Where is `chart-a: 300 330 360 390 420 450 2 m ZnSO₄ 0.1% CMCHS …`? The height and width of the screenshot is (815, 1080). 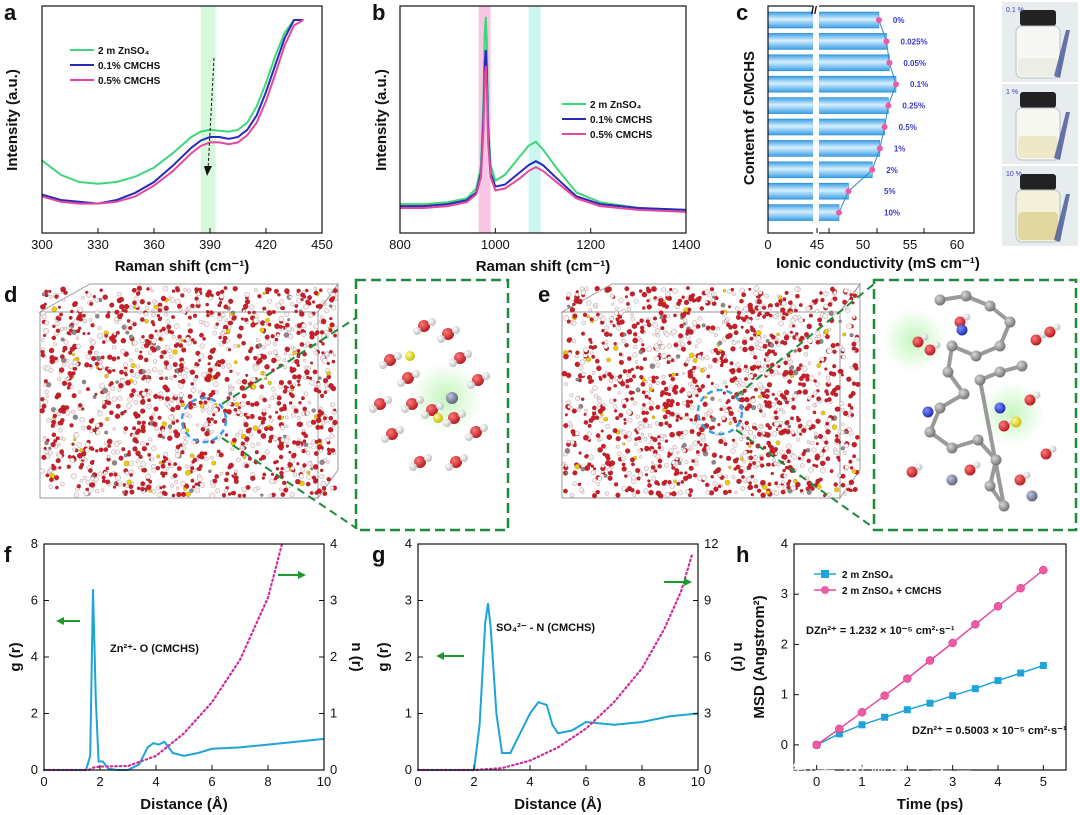 chart-a: 300 330 360 390 420 450 2 m ZnSO₄ 0.1% CMCHS … is located at coordinates (168, 140).